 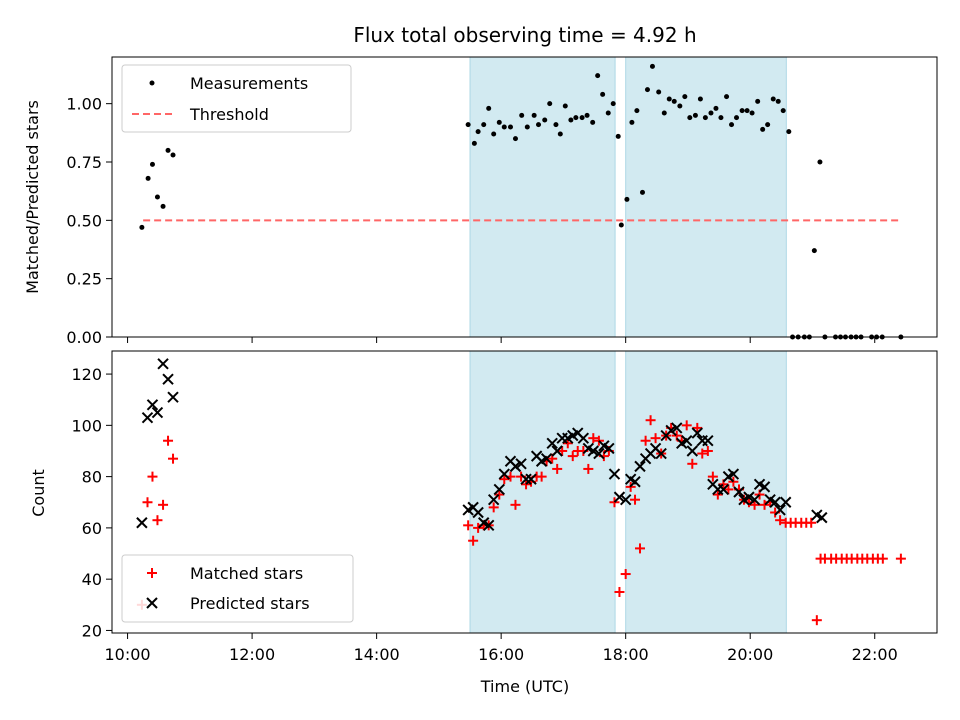 What do you see at coordinates (152, 603) in the screenshot?
I see `legend-predicted-marker` at bounding box center [152, 603].